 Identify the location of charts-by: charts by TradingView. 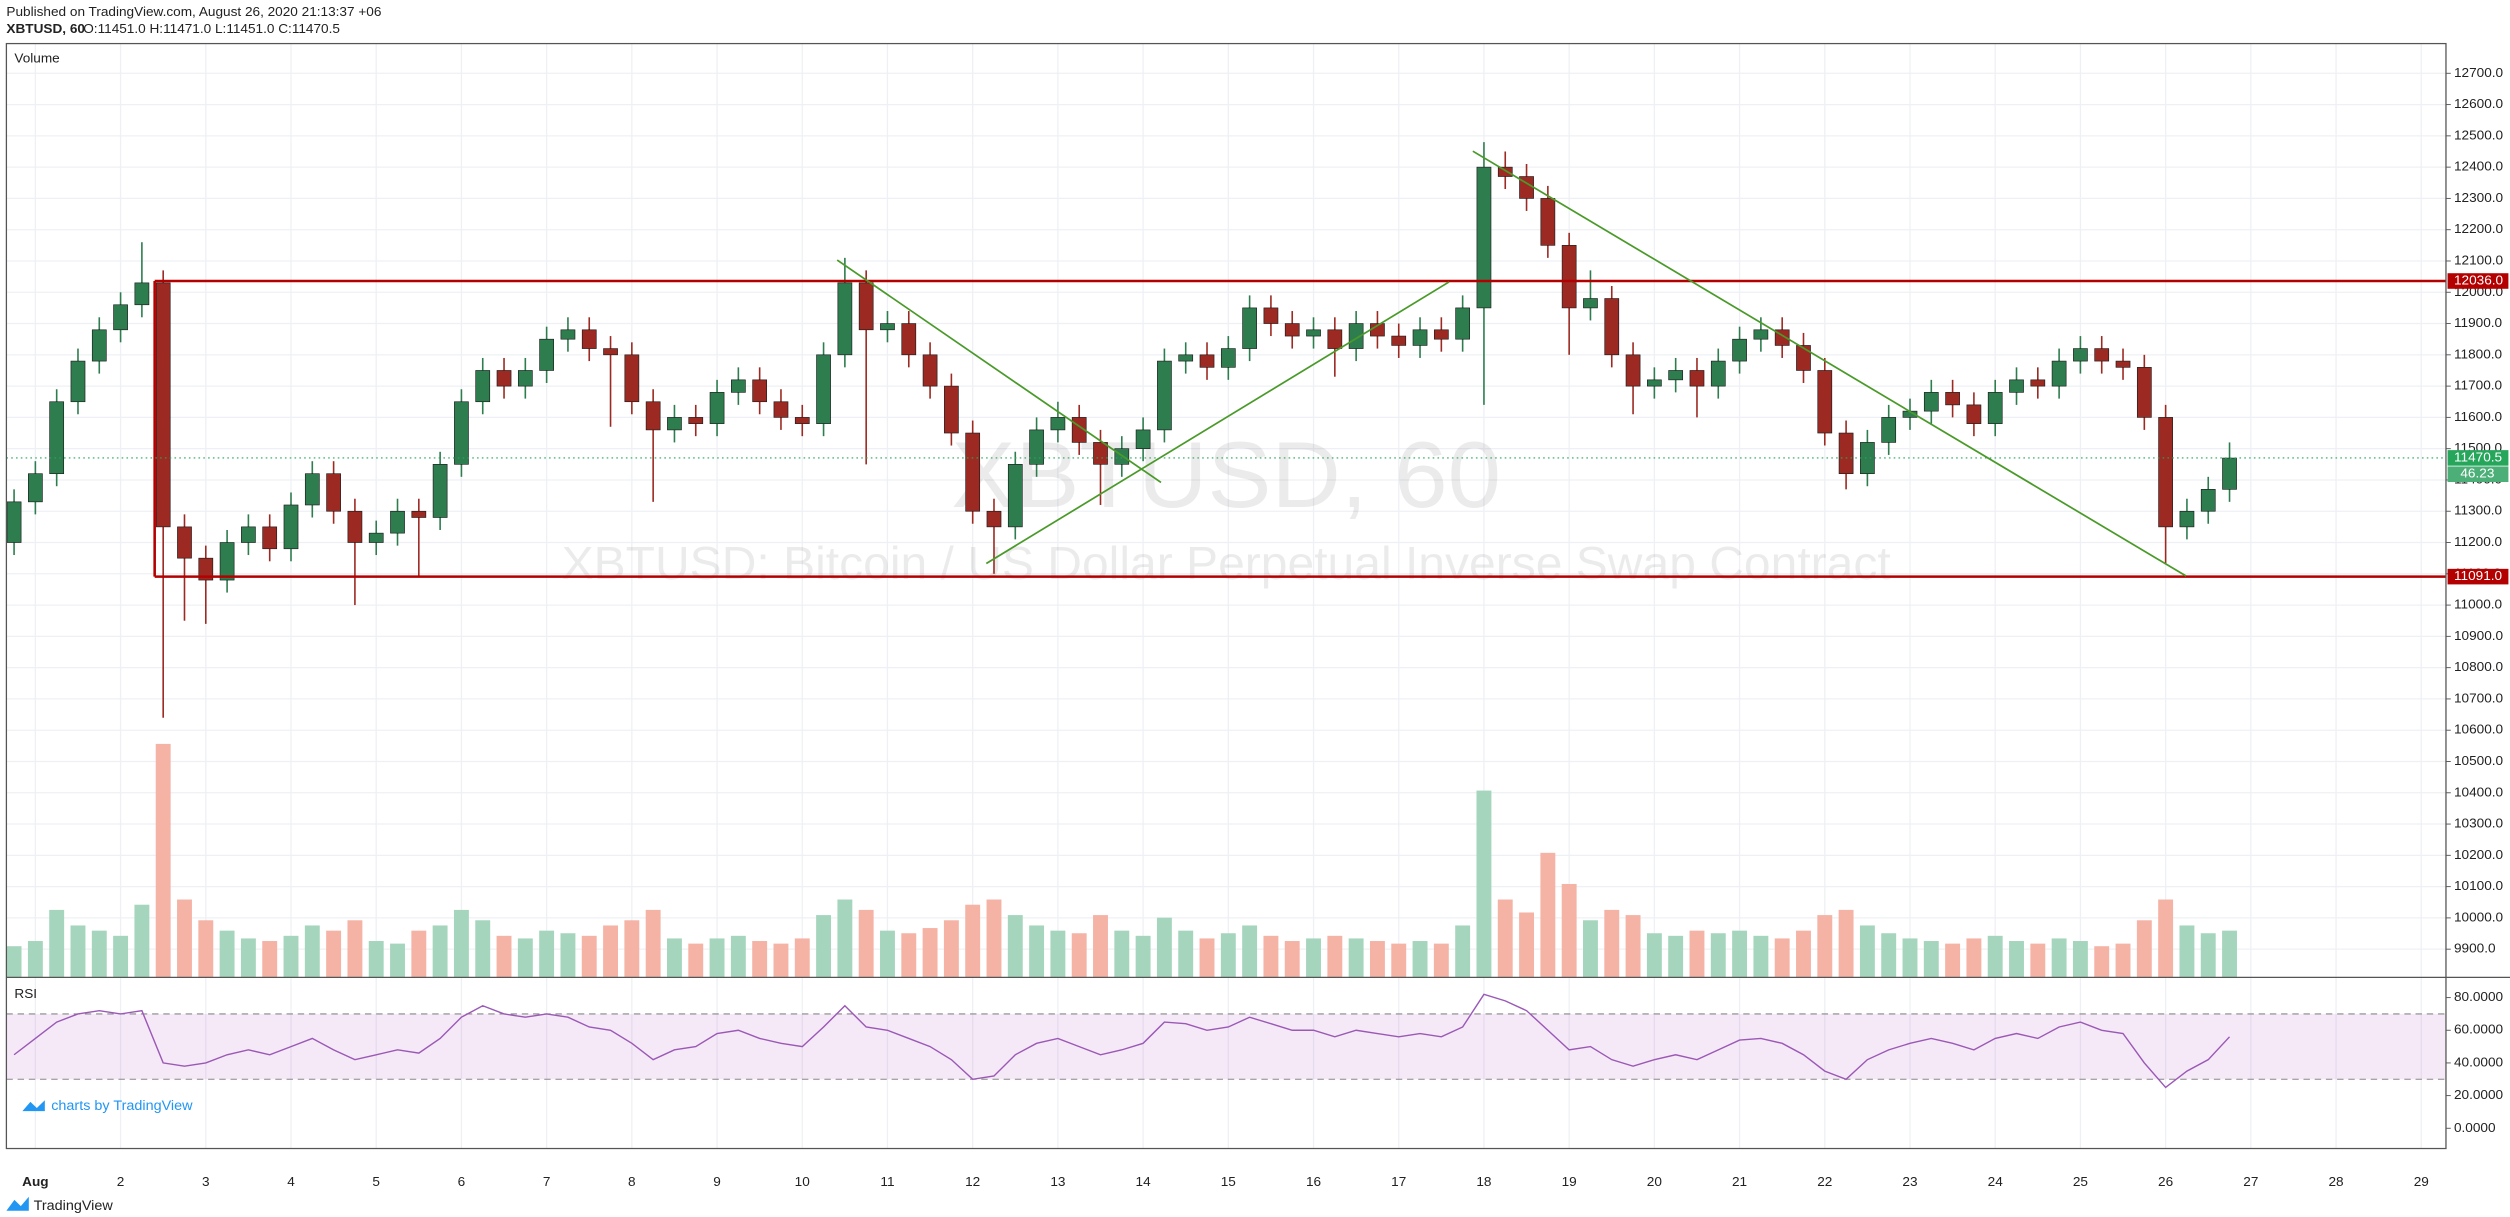
(122, 1106).